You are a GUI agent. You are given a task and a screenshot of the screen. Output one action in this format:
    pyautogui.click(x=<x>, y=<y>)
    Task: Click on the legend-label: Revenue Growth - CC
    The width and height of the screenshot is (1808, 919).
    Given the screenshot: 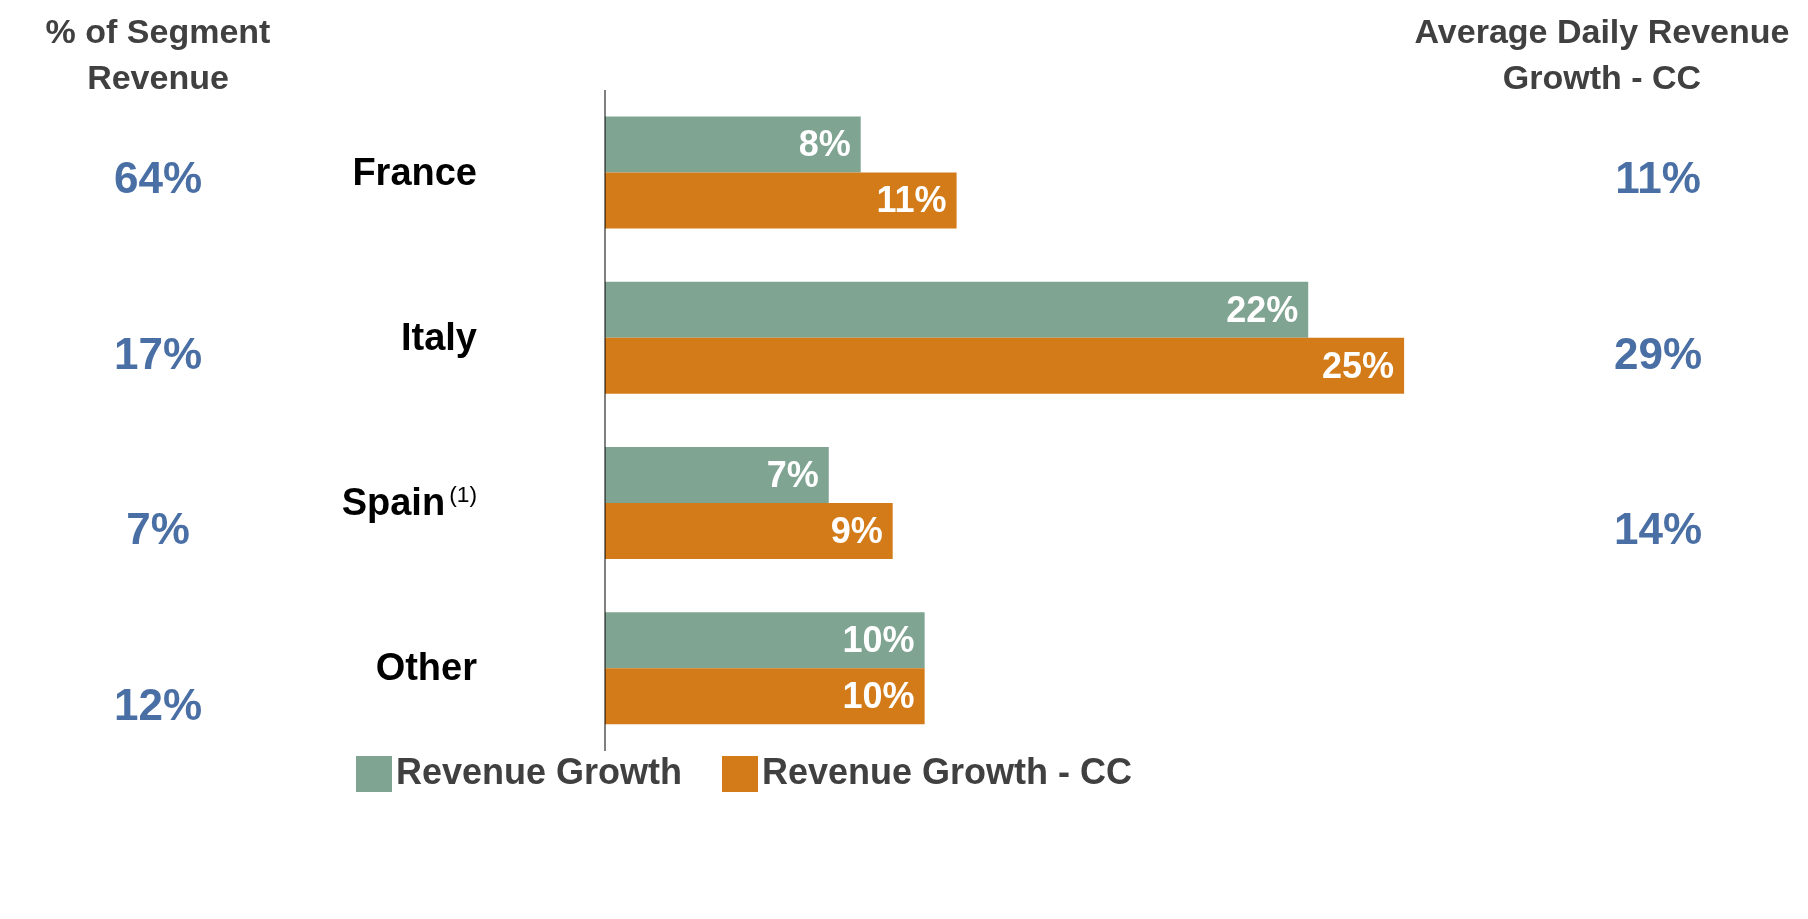 What is the action you would take?
    pyautogui.click(x=947, y=771)
    